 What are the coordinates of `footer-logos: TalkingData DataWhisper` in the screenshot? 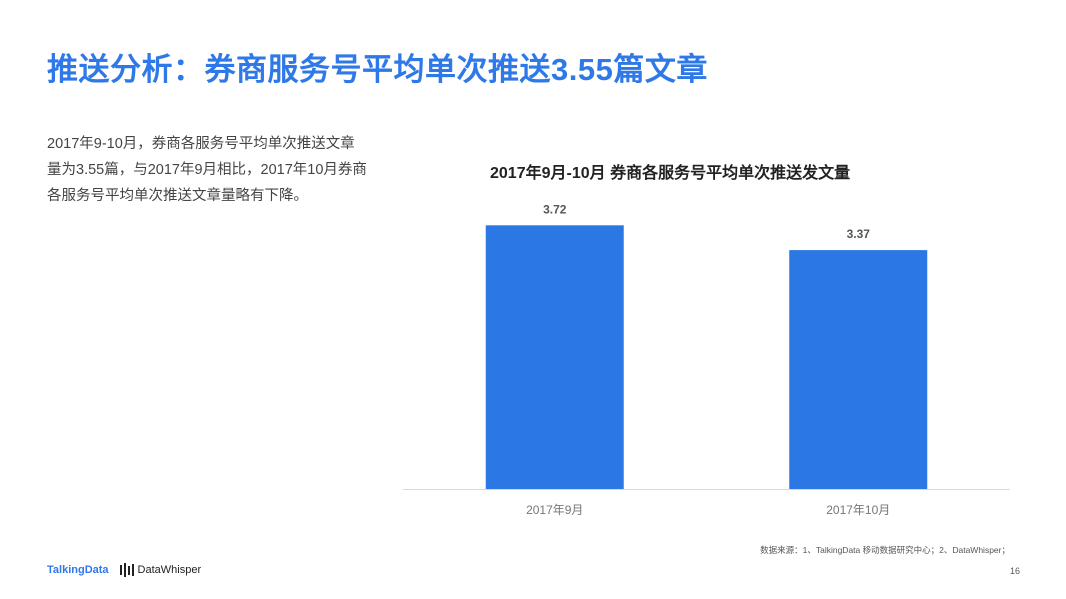 It's located at (124, 570).